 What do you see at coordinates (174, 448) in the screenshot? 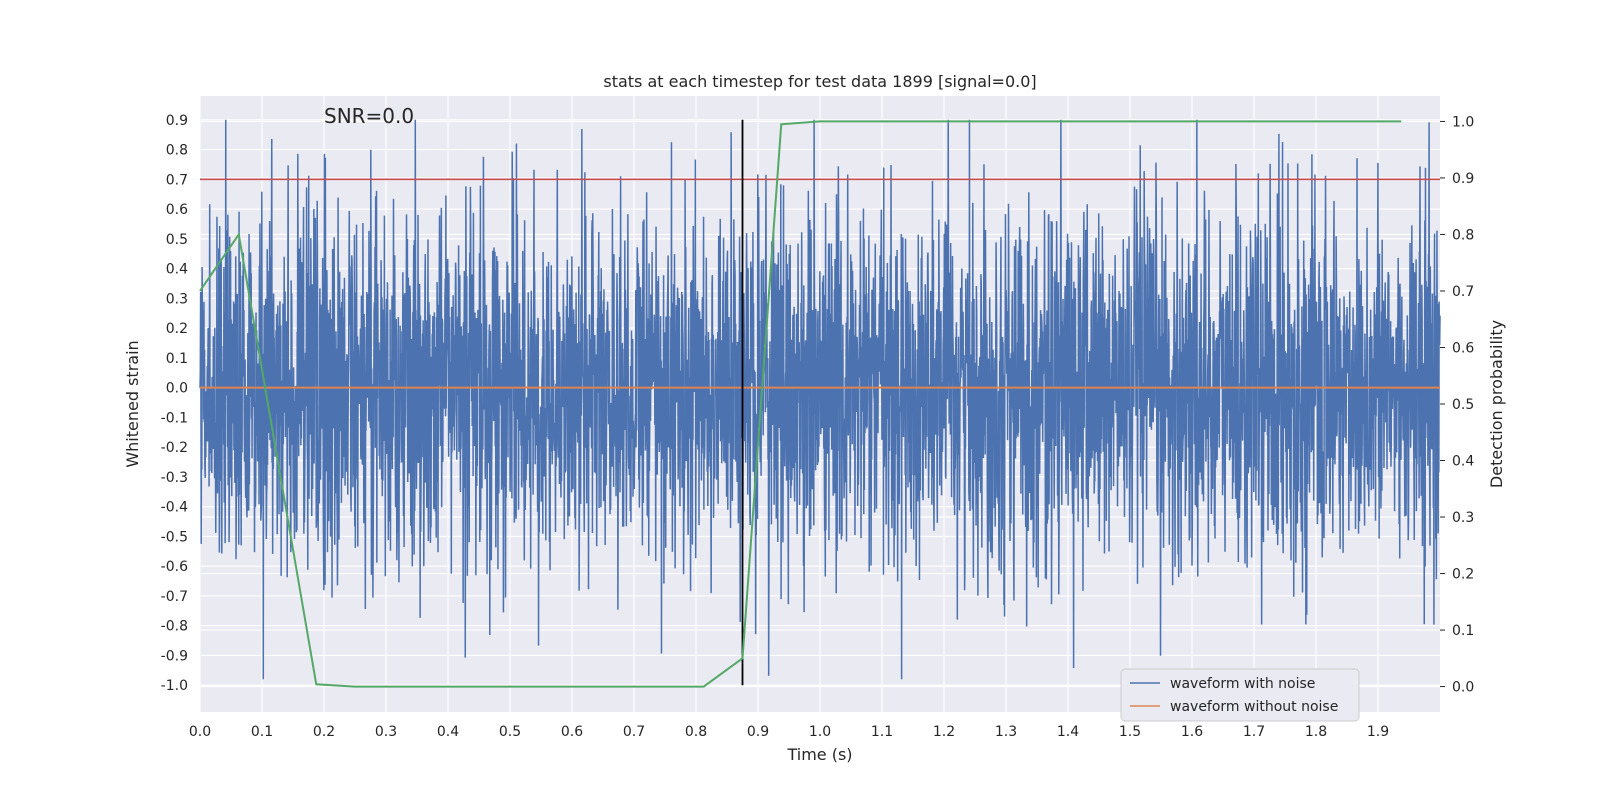
I see `y-tick-label: -0.2` at bounding box center [174, 448].